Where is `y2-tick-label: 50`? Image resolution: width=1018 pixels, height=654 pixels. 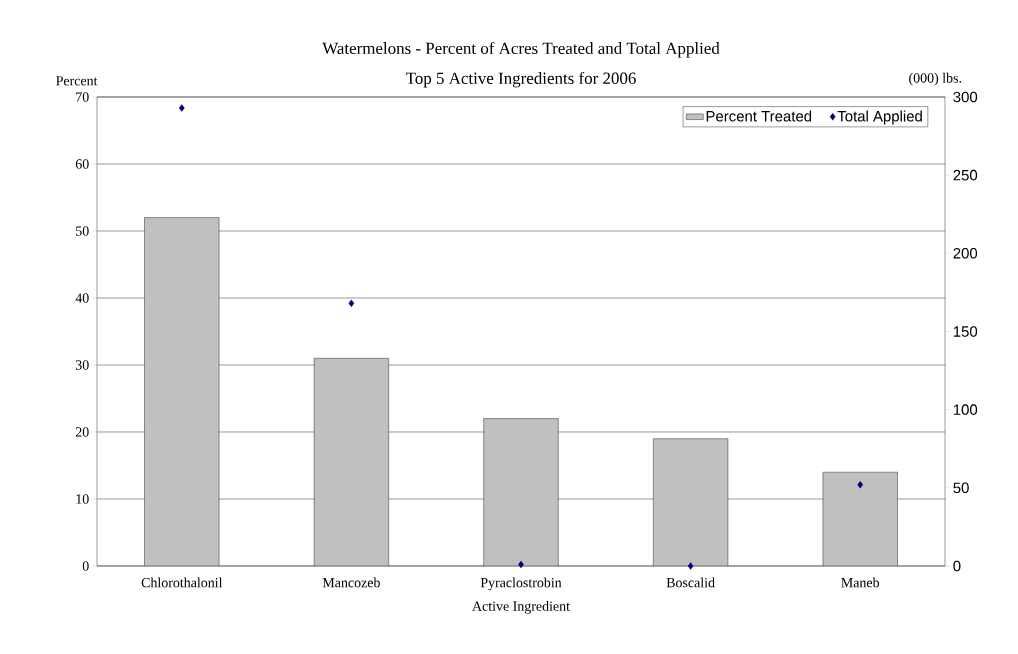
y2-tick-label: 50 is located at coordinates (961, 488).